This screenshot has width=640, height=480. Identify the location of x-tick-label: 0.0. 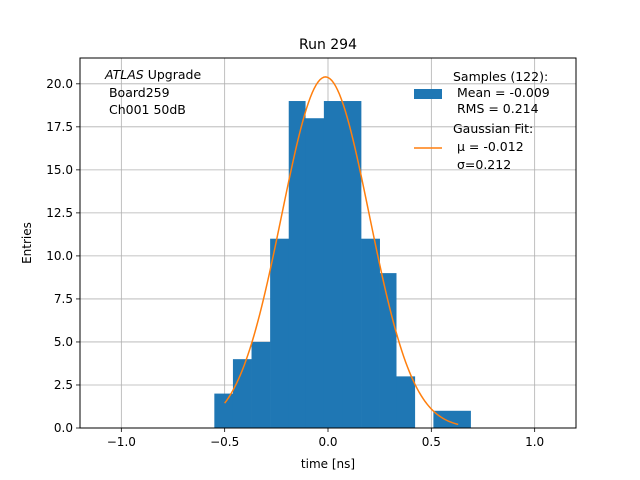
(327, 442).